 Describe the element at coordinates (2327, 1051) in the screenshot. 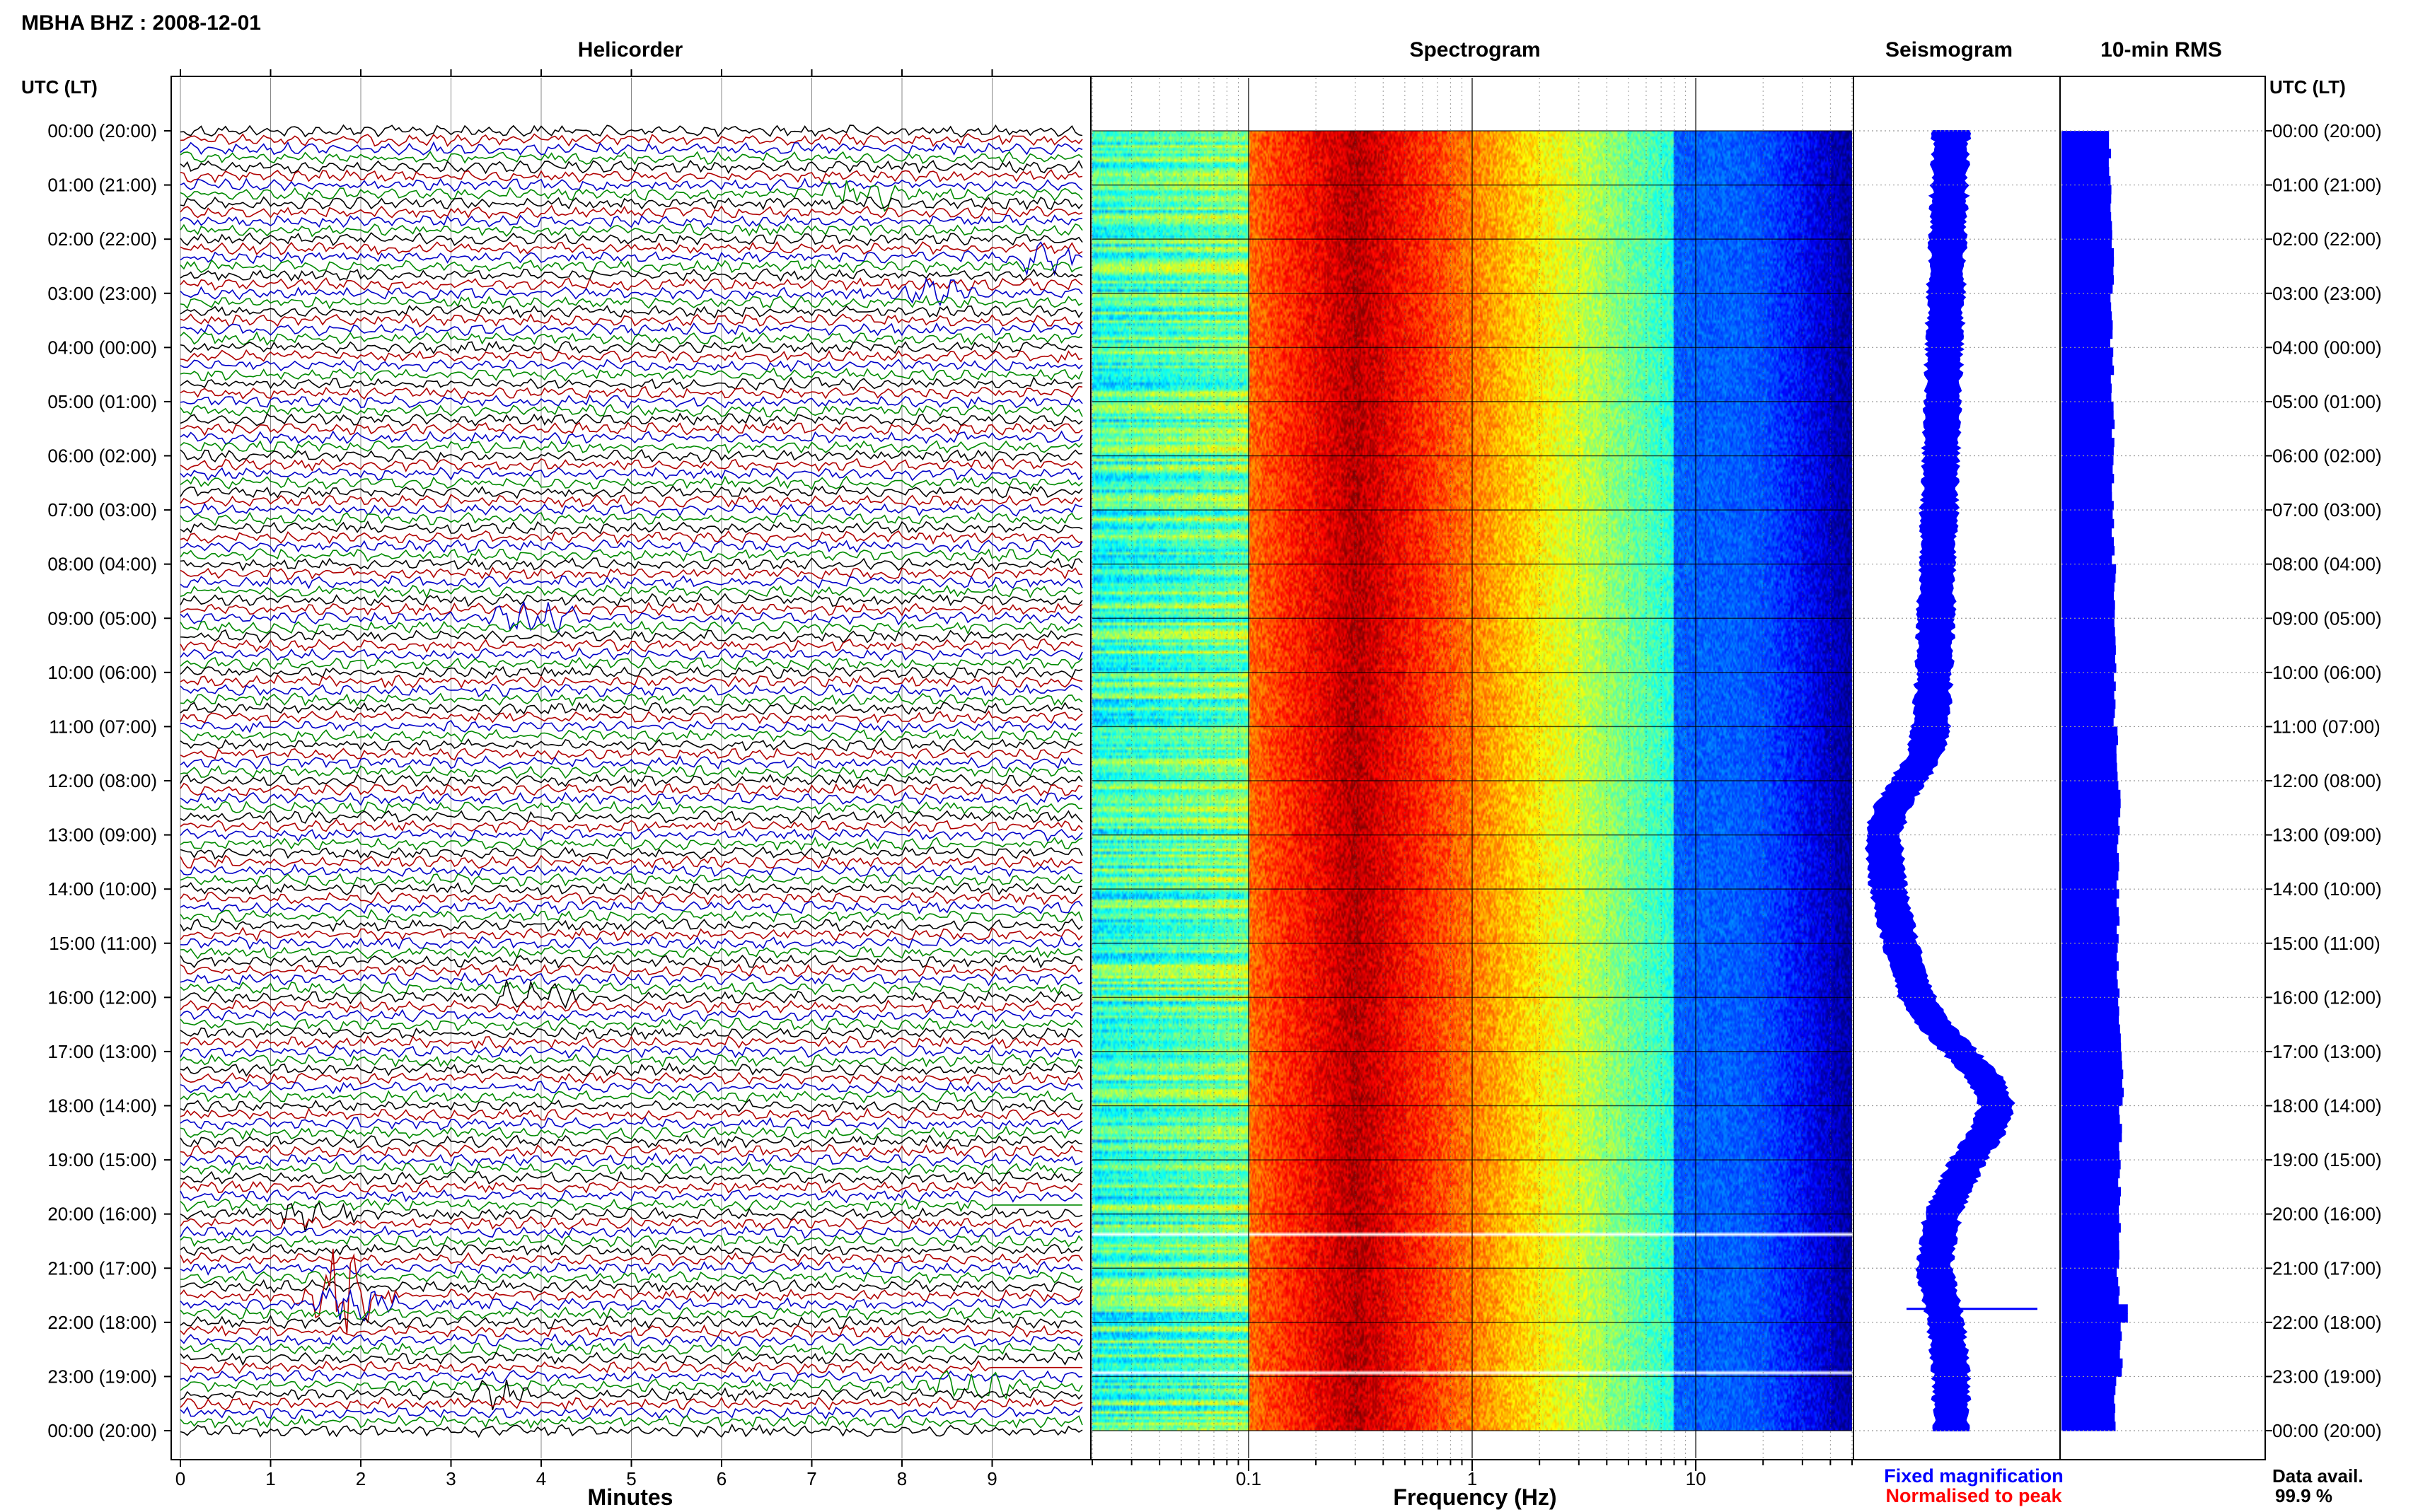

I see `time-label-right: 17:00 (13:00)` at that location.